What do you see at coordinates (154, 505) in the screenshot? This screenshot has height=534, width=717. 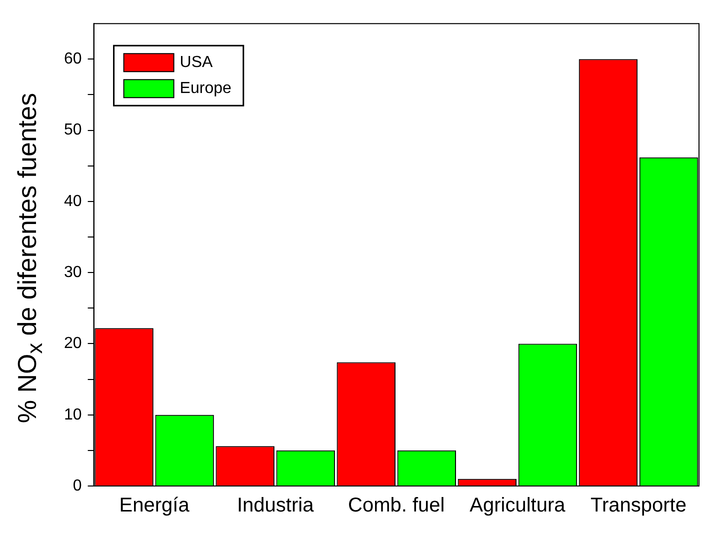 I see `x-tick-label: Energía` at bounding box center [154, 505].